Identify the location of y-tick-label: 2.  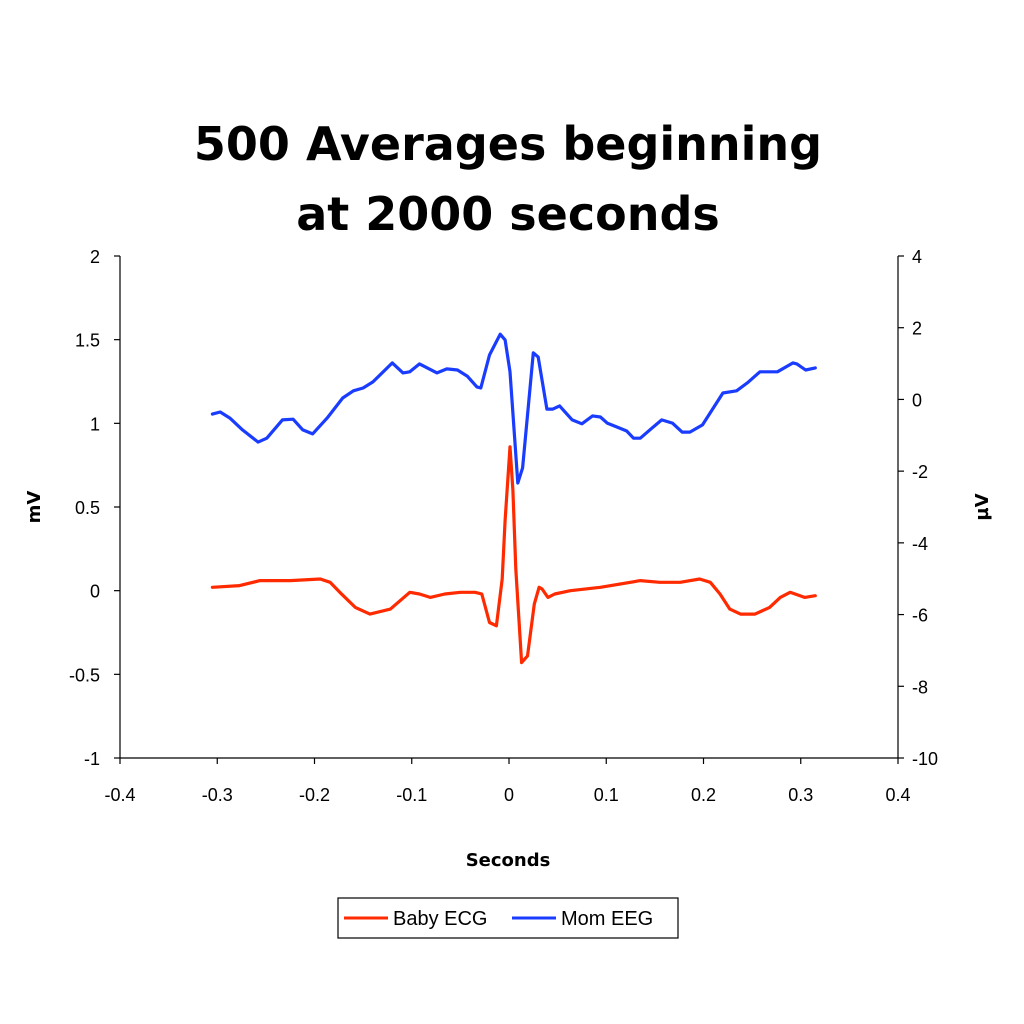
(95, 257).